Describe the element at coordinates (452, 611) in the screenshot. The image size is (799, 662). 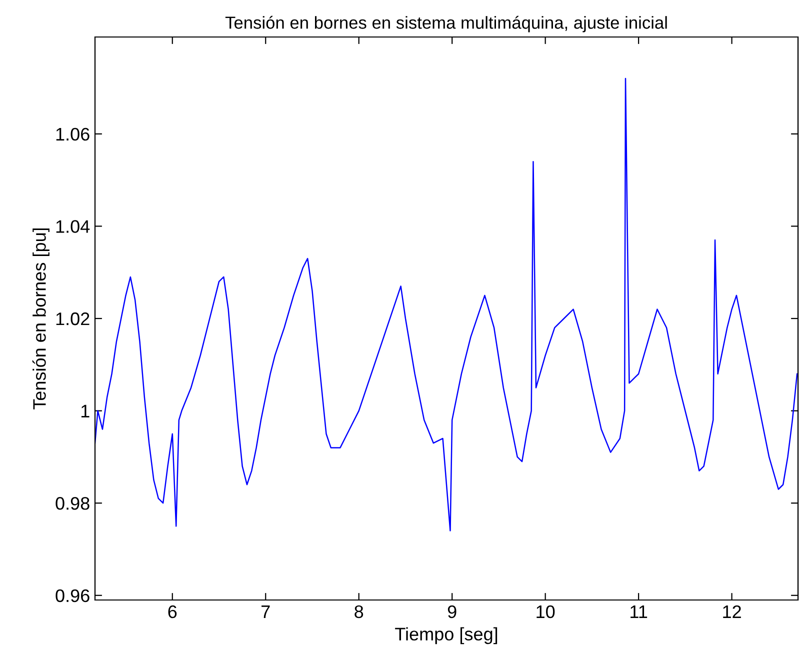
I see `x-tick-label: 9` at that location.